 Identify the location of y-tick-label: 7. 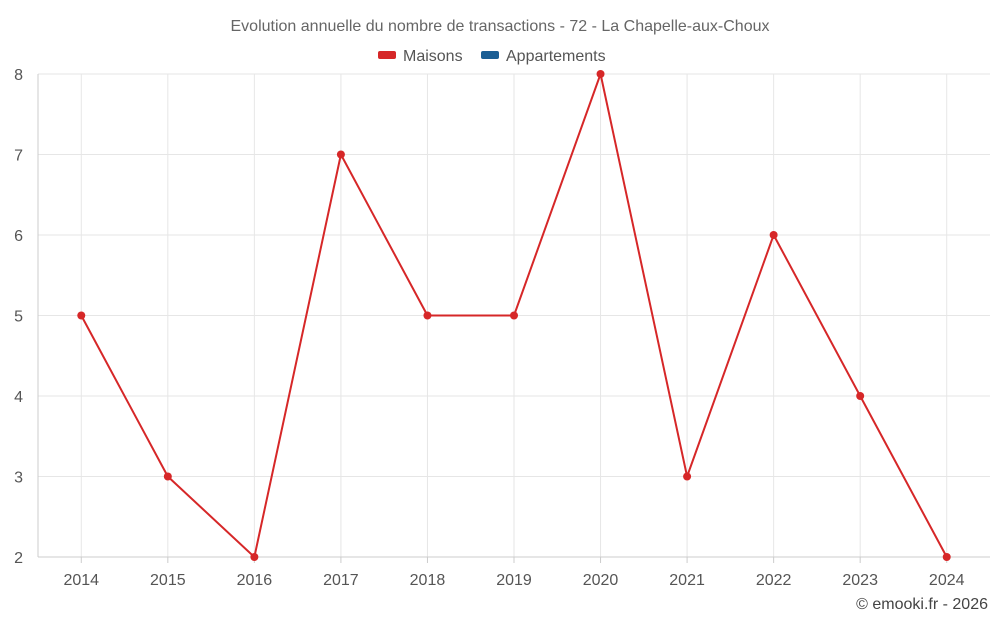
(18, 156).